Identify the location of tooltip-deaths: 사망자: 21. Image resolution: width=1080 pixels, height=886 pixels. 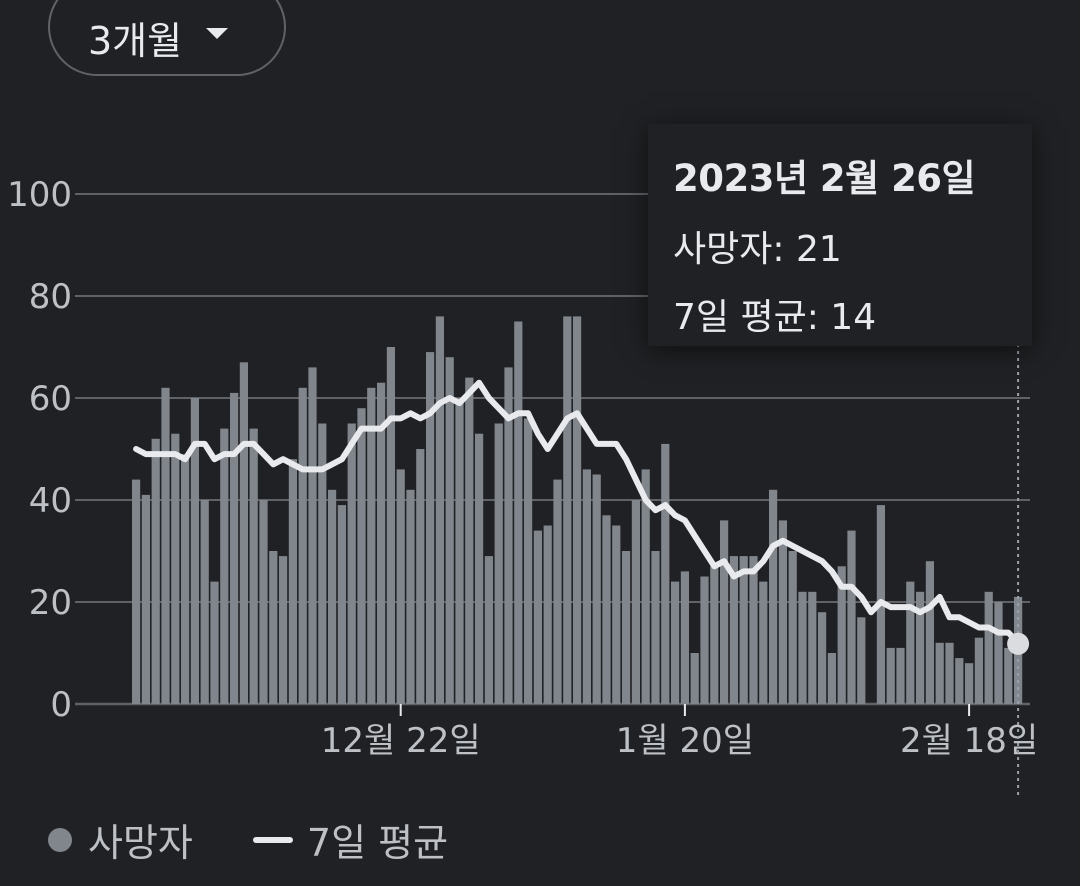
(757, 249).